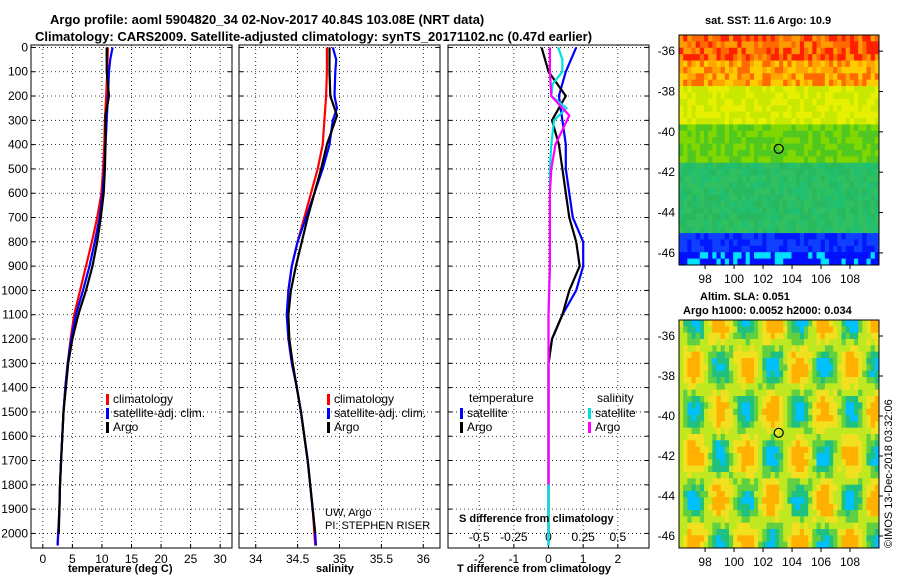 This screenshot has height=580, width=900. What do you see at coordinates (745, 297) in the screenshot?
I see `sla-map-title-1: Altim. SLA: 0.051` at bounding box center [745, 297].